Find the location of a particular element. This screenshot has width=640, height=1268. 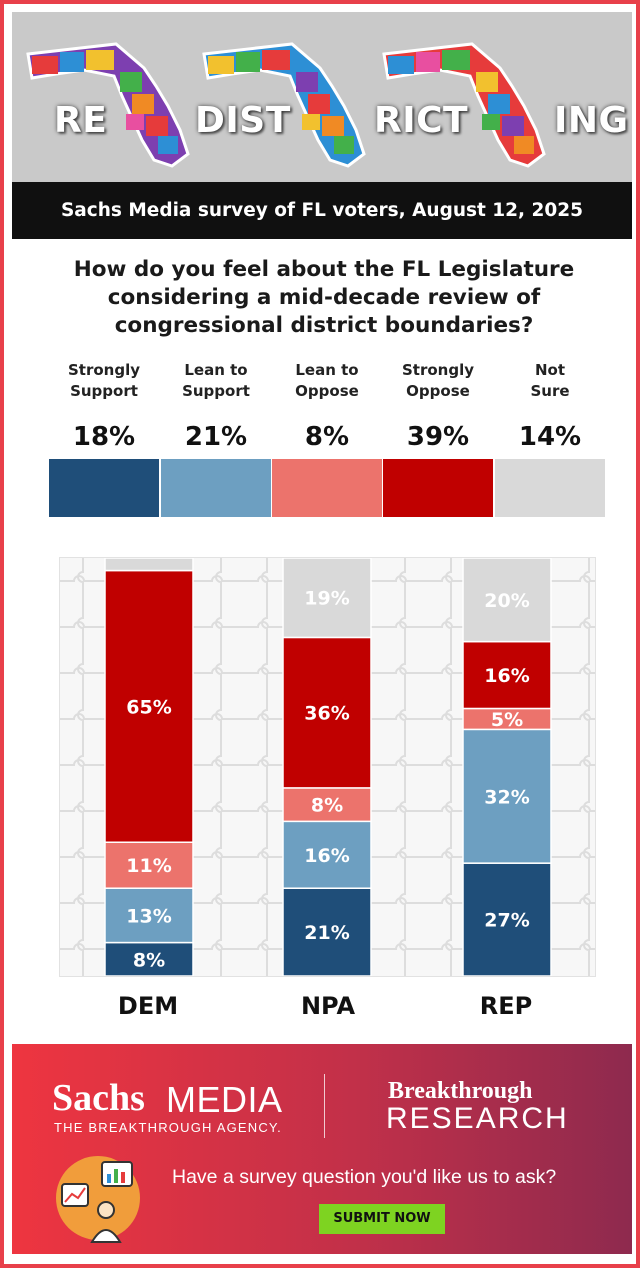

overall-value-not-sure: 14% is located at coordinates (550, 437).